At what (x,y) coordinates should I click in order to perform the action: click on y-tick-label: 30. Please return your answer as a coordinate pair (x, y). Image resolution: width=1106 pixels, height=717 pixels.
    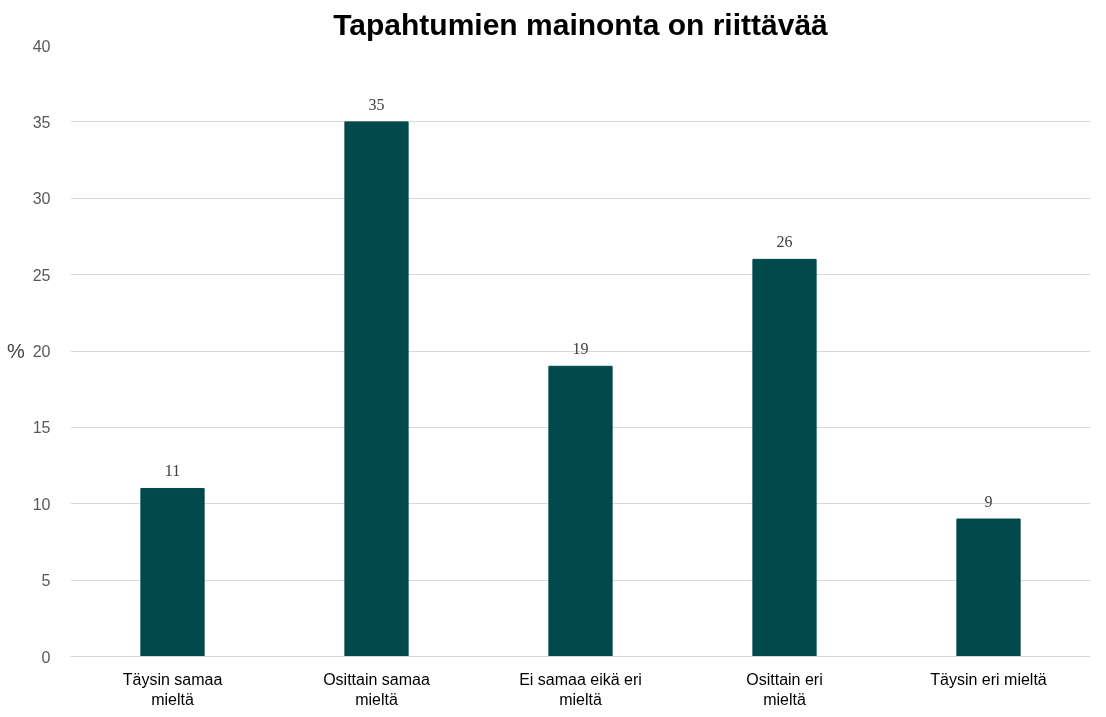
    Looking at the image, I should click on (41, 199).